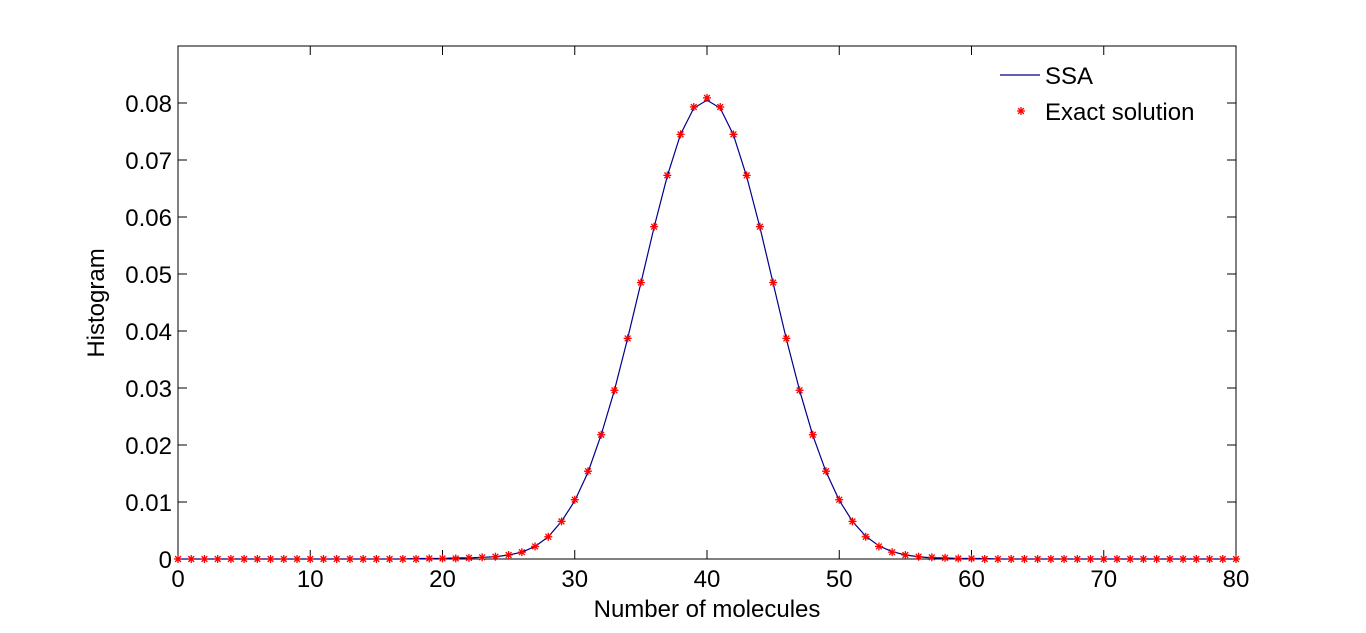  Describe the element at coordinates (148, 503) in the screenshot. I see `y-tick-label: 0.01` at that location.